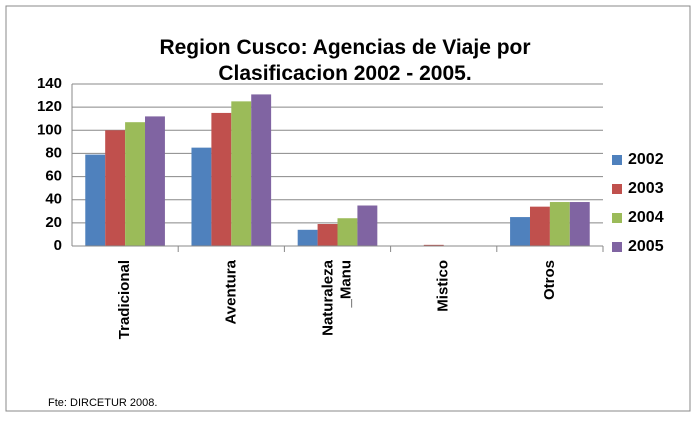 The width and height of the screenshot is (696, 422). Describe the element at coordinates (53, 176) in the screenshot. I see `y-tick-label: 60` at that location.